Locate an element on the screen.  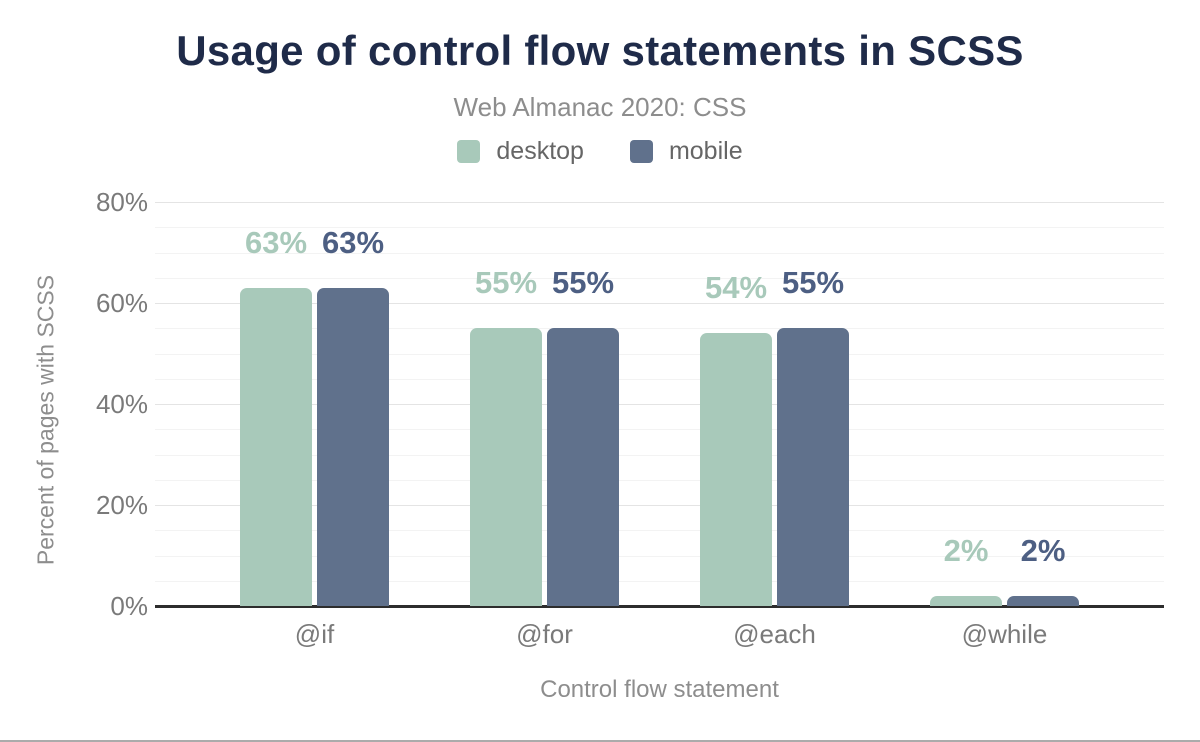
legend-label-desktop: desktop is located at coordinates (540, 151).